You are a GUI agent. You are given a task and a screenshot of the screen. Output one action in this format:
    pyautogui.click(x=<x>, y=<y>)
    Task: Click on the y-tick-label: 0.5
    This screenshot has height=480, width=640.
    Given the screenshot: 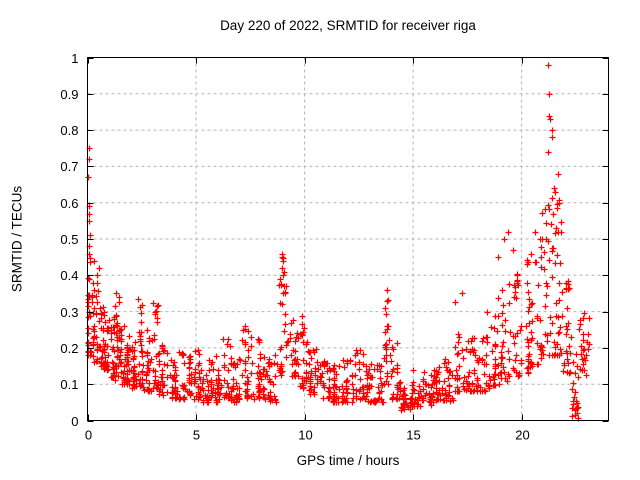 What is the action you would take?
    pyautogui.click(x=69, y=239)
    